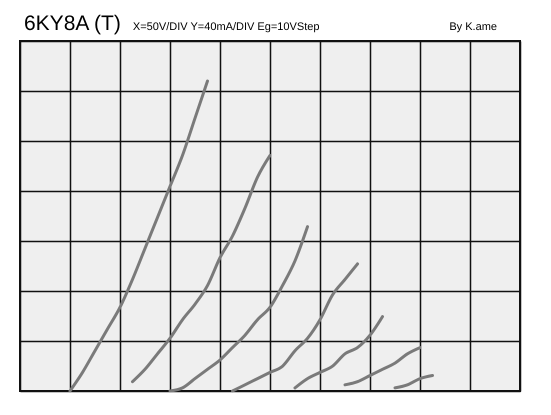 The height and width of the screenshot is (415, 551). Describe the element at coordinates (226, 27) in the screenshot. I see `chart-subtitle: X=50V/DIV Y=40mA/DIV Eg=10VStep` at that location.